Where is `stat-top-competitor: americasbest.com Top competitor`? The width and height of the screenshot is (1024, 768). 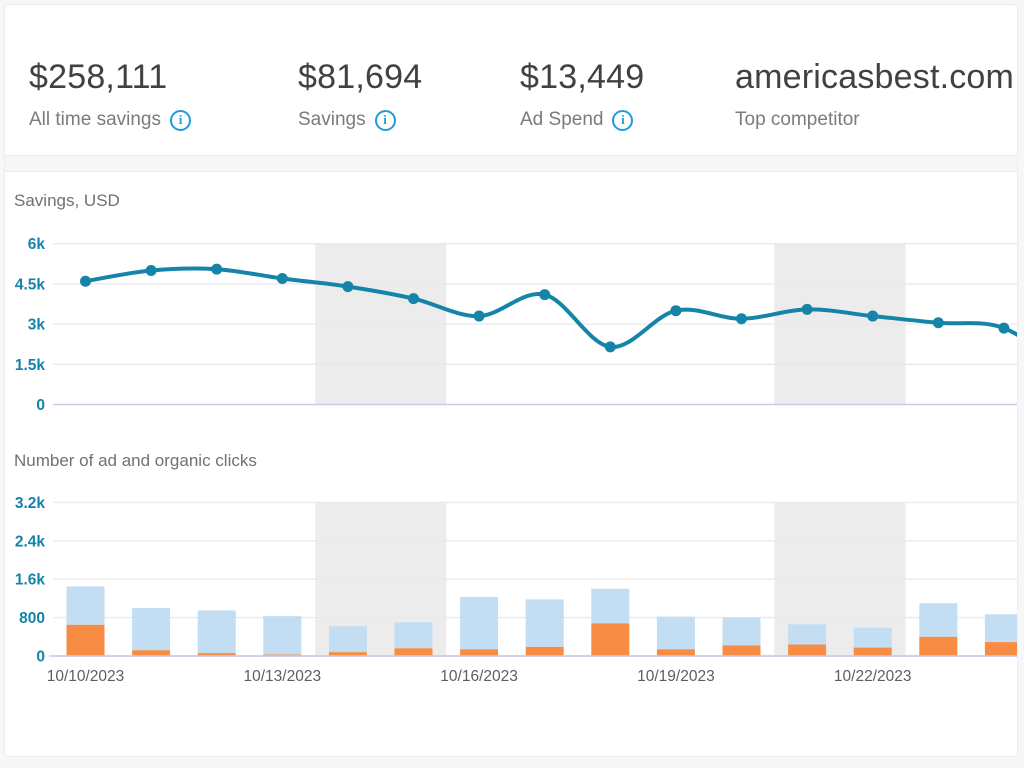
stat-top-competitor: americasbest.com Top competitor is located at coordinates (874, 94).